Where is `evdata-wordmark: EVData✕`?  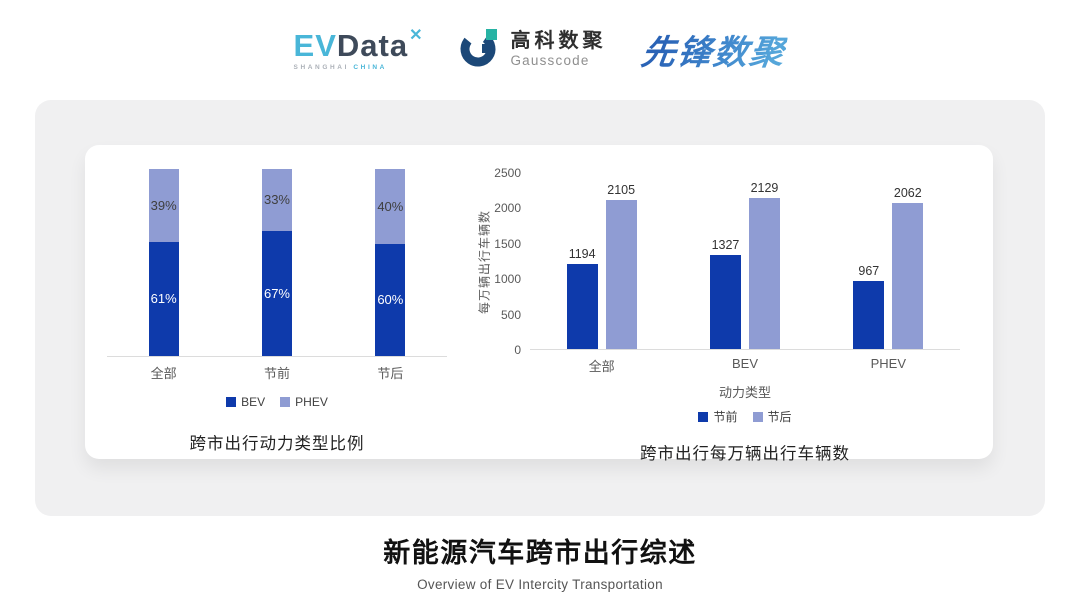
evdata-wordmark: EVData✕ is located at coordinates (358, 44).